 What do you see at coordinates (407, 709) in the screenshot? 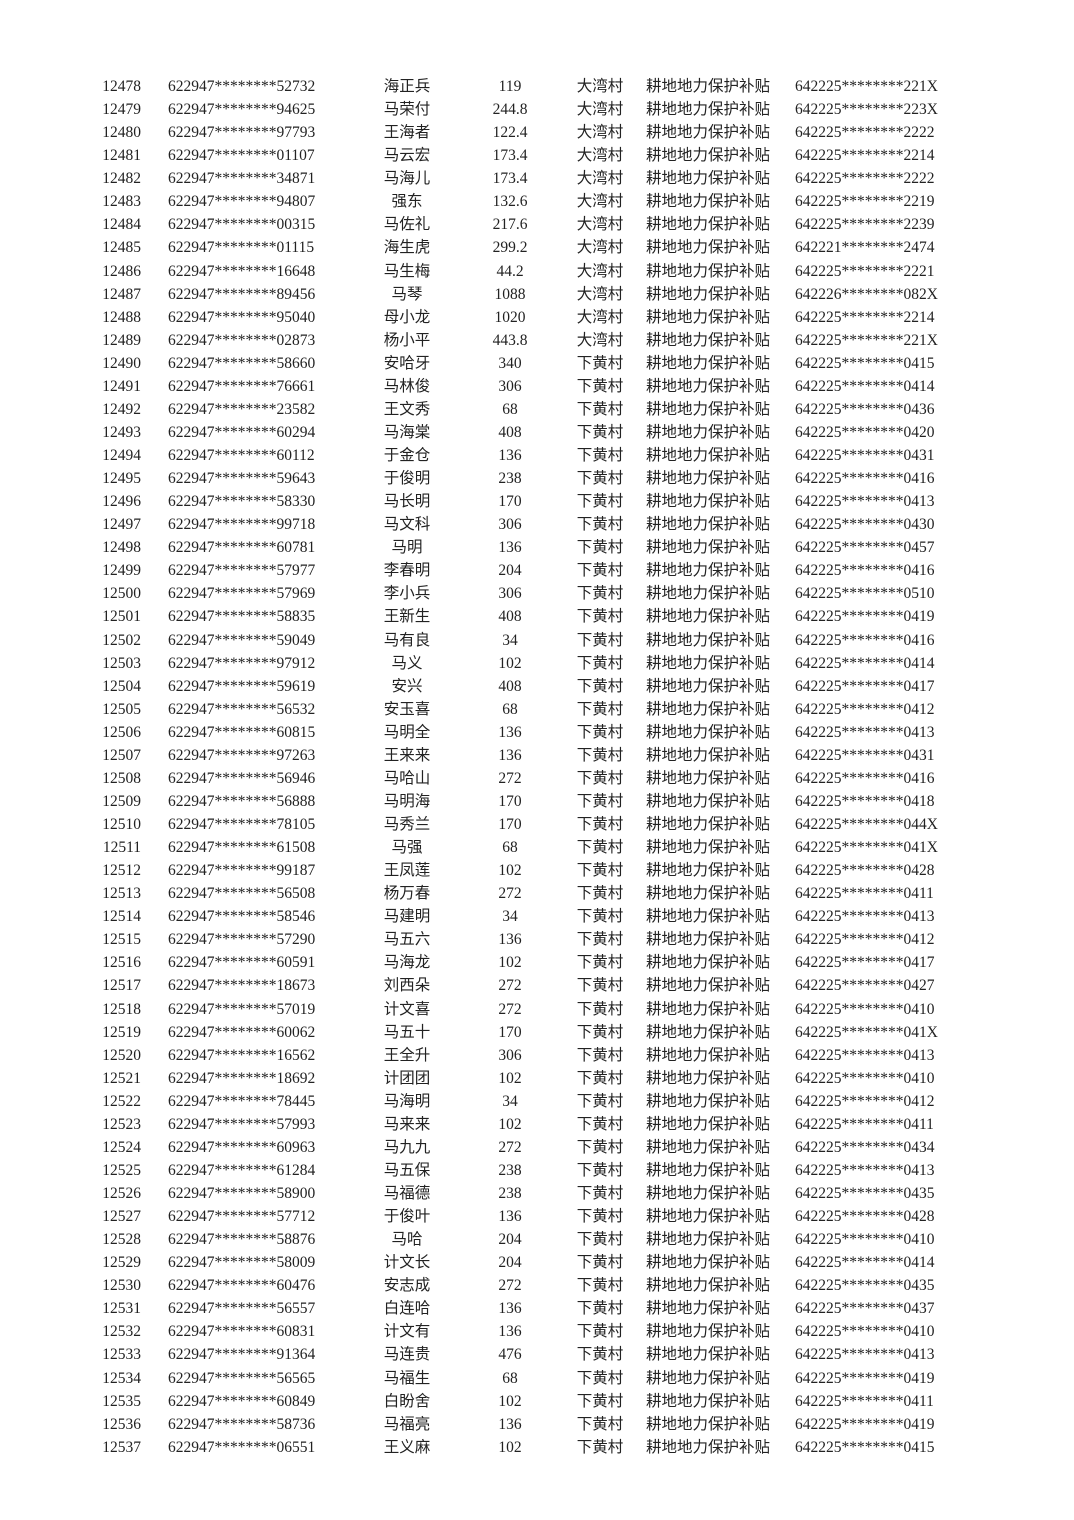
I see `person-name: 安玉喜` at bounding box center [407, 709].